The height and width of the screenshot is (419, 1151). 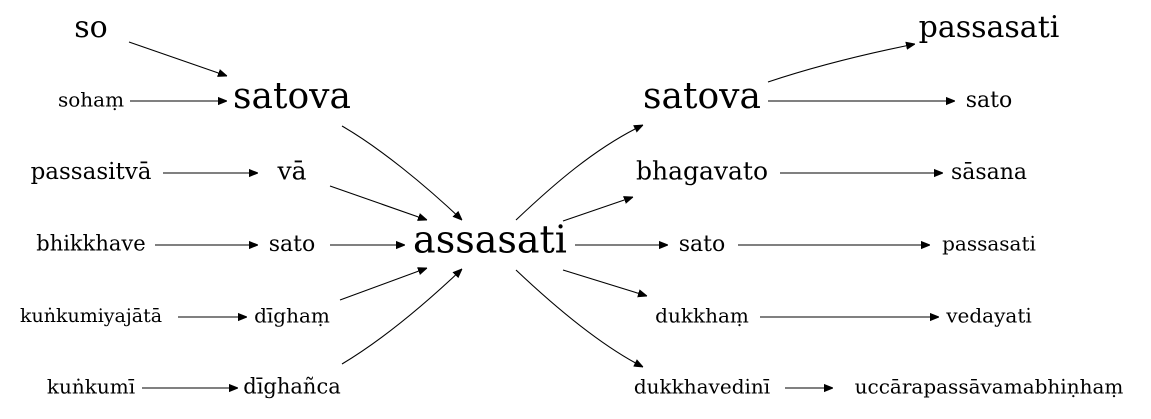 I want to click on edge-dighanca-to-assasati, so click(x=401, y=317).